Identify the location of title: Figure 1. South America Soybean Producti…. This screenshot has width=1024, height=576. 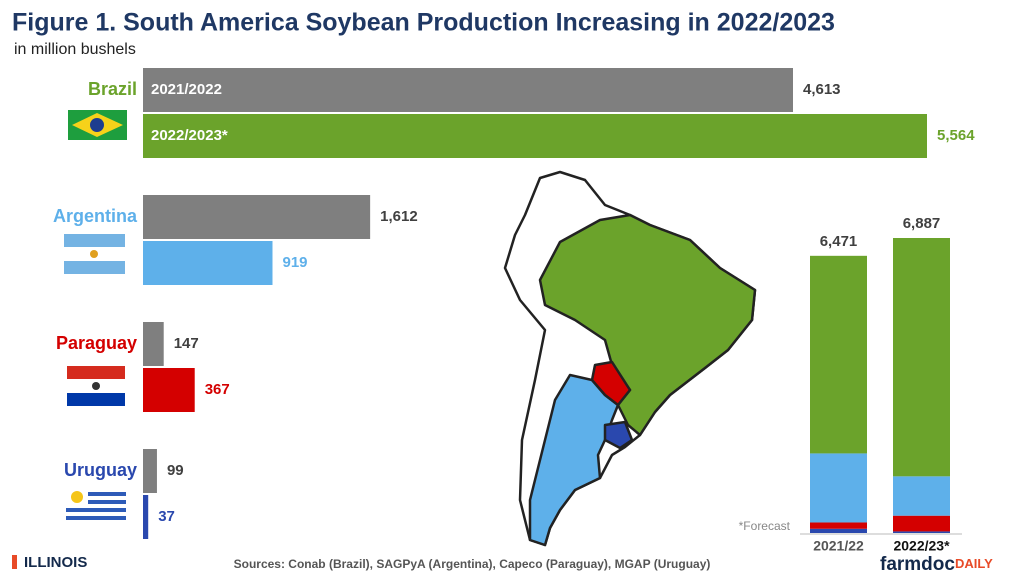
(423, 23).